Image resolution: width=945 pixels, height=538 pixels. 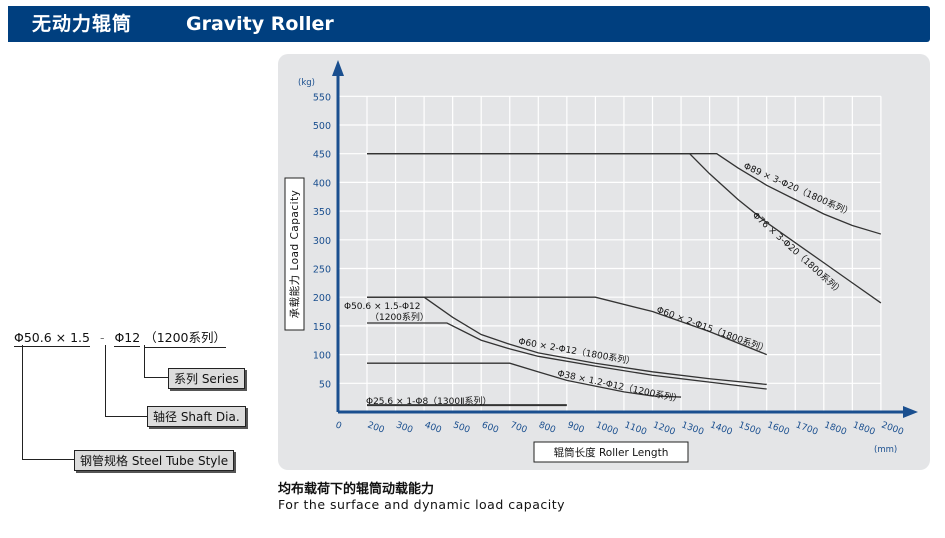 What do you see at coordinates (749, 428) in the screenshot?
I see `x-tick-label: 1500` at bounding box center [749, 428].